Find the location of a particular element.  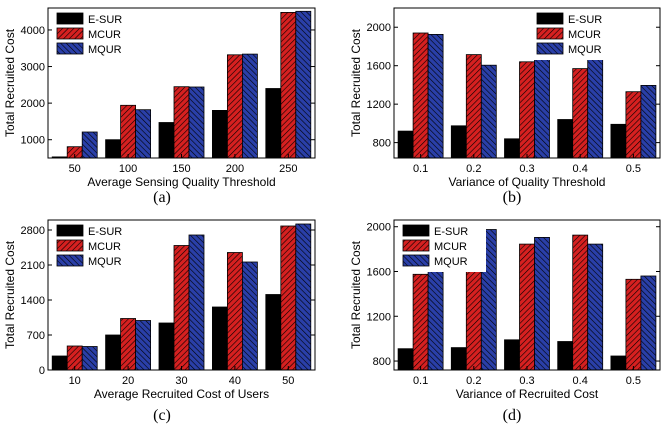

x-tick-label: 20 is located at coordinates (128, 381).